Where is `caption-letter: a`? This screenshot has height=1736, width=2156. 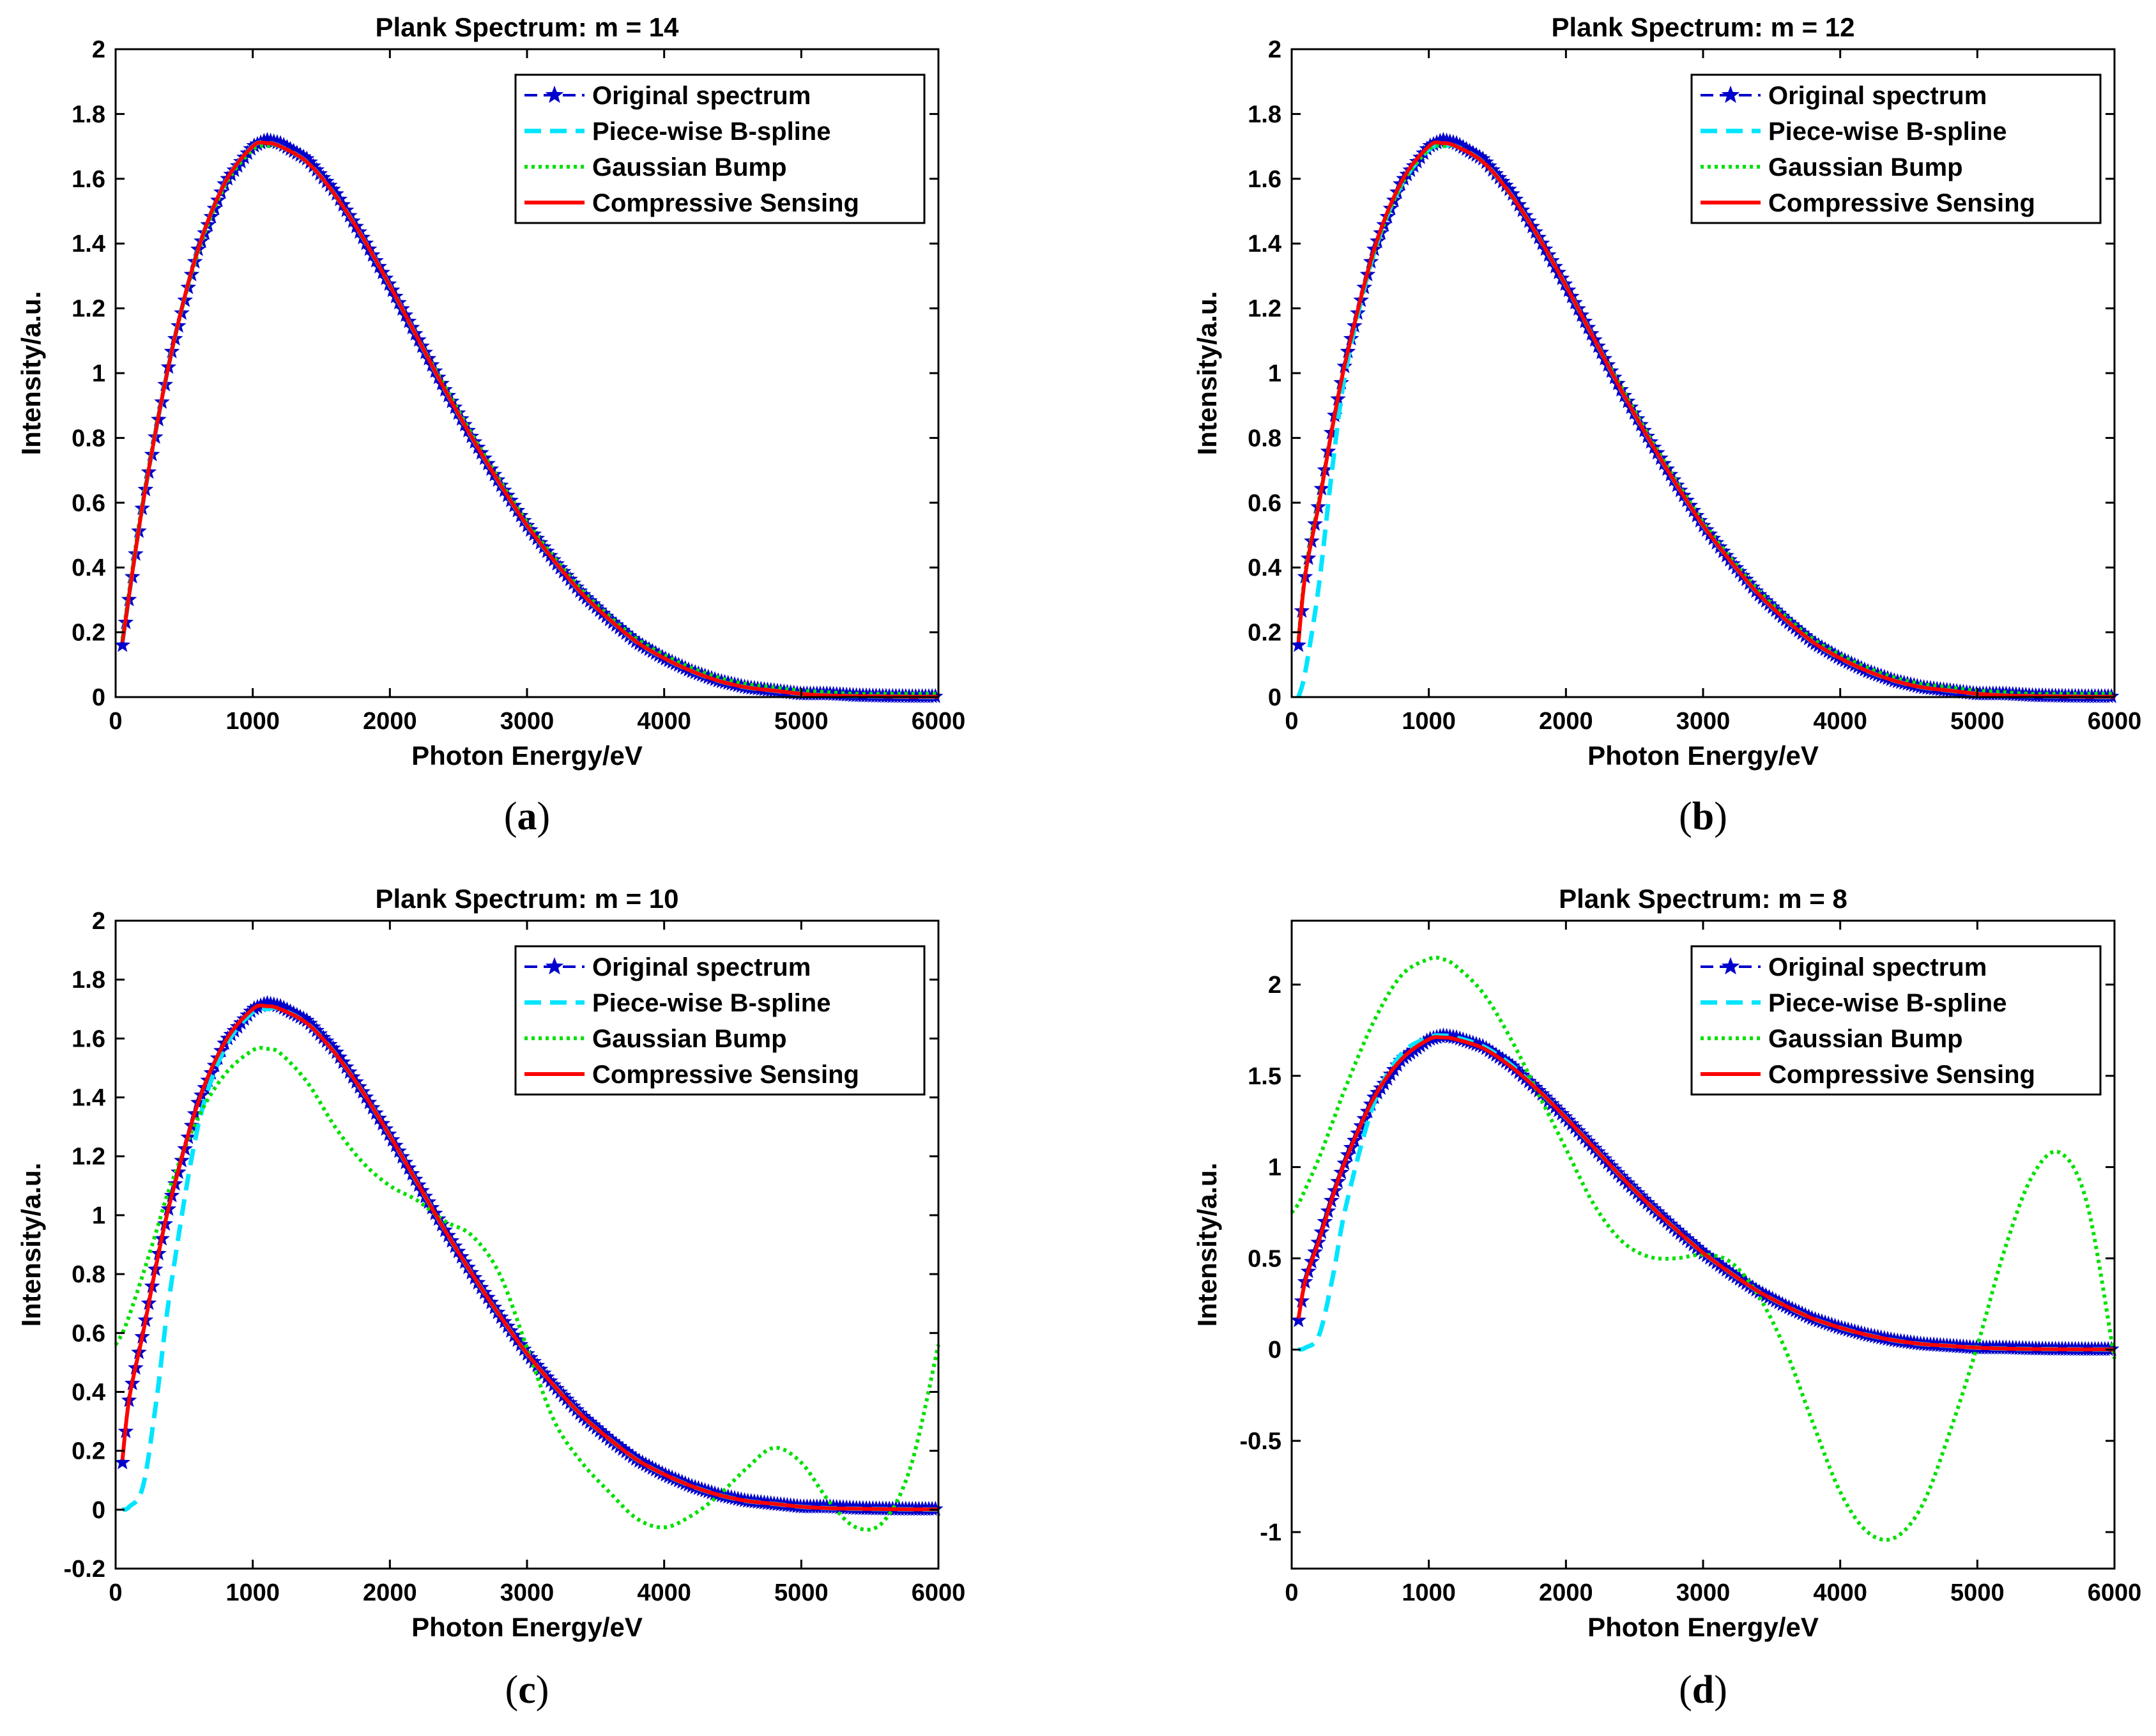 caption-letter: a is located at coordinates (527, 816).